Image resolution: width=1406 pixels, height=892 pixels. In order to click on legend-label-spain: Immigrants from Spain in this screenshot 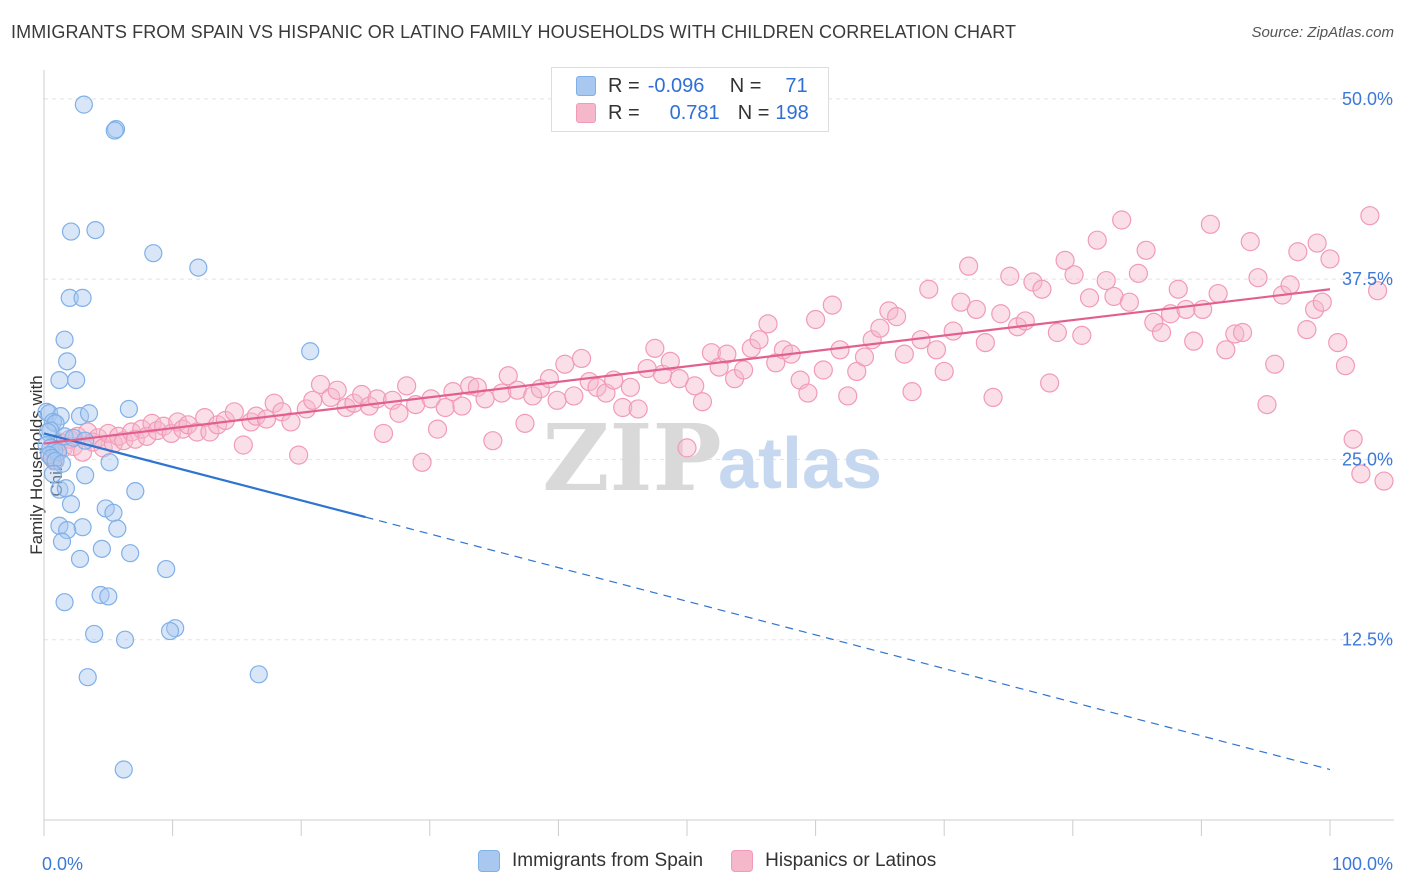, I will do `click(608, 860)`.